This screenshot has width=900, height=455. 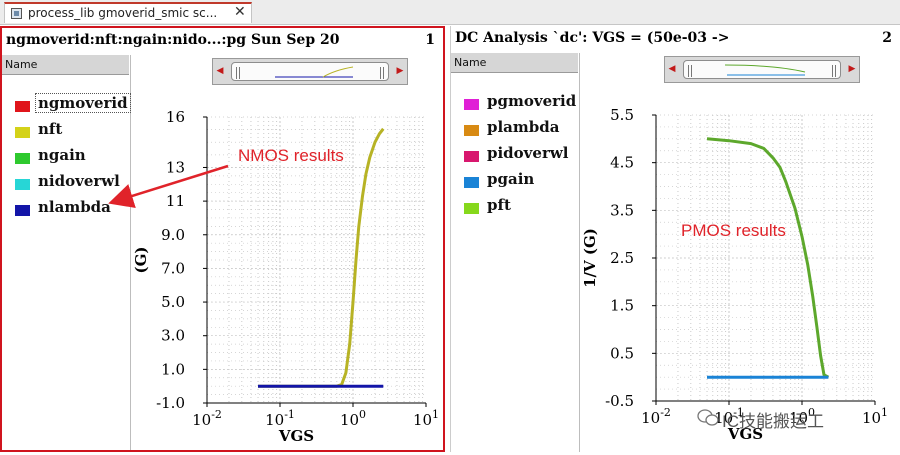 I want to click on y-tick-label: 0.5, so click(x=622, y=353).